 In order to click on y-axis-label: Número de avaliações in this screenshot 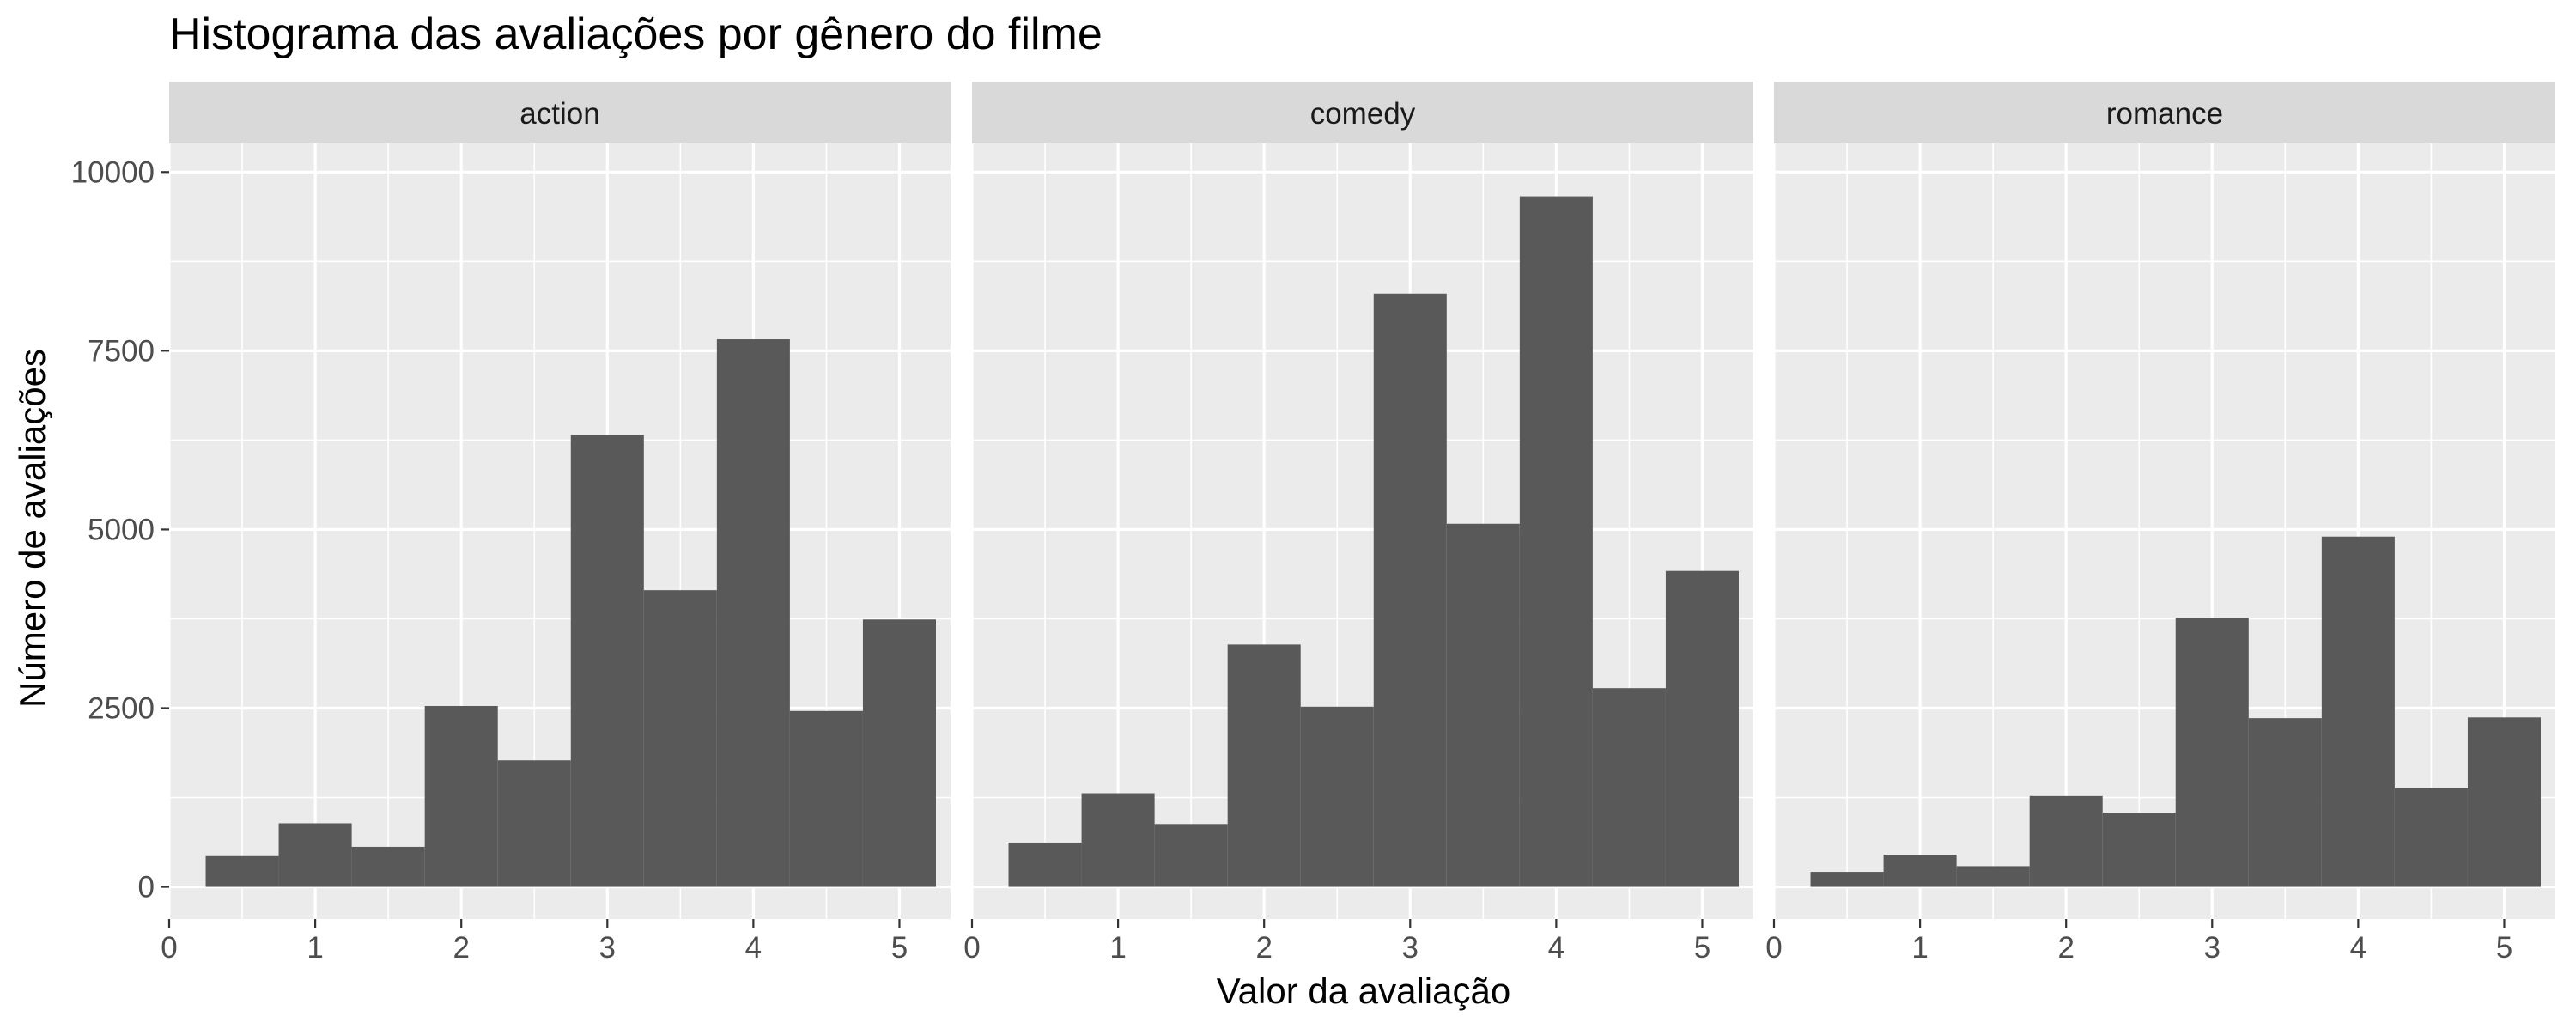, I will do `click(32, 528)`.